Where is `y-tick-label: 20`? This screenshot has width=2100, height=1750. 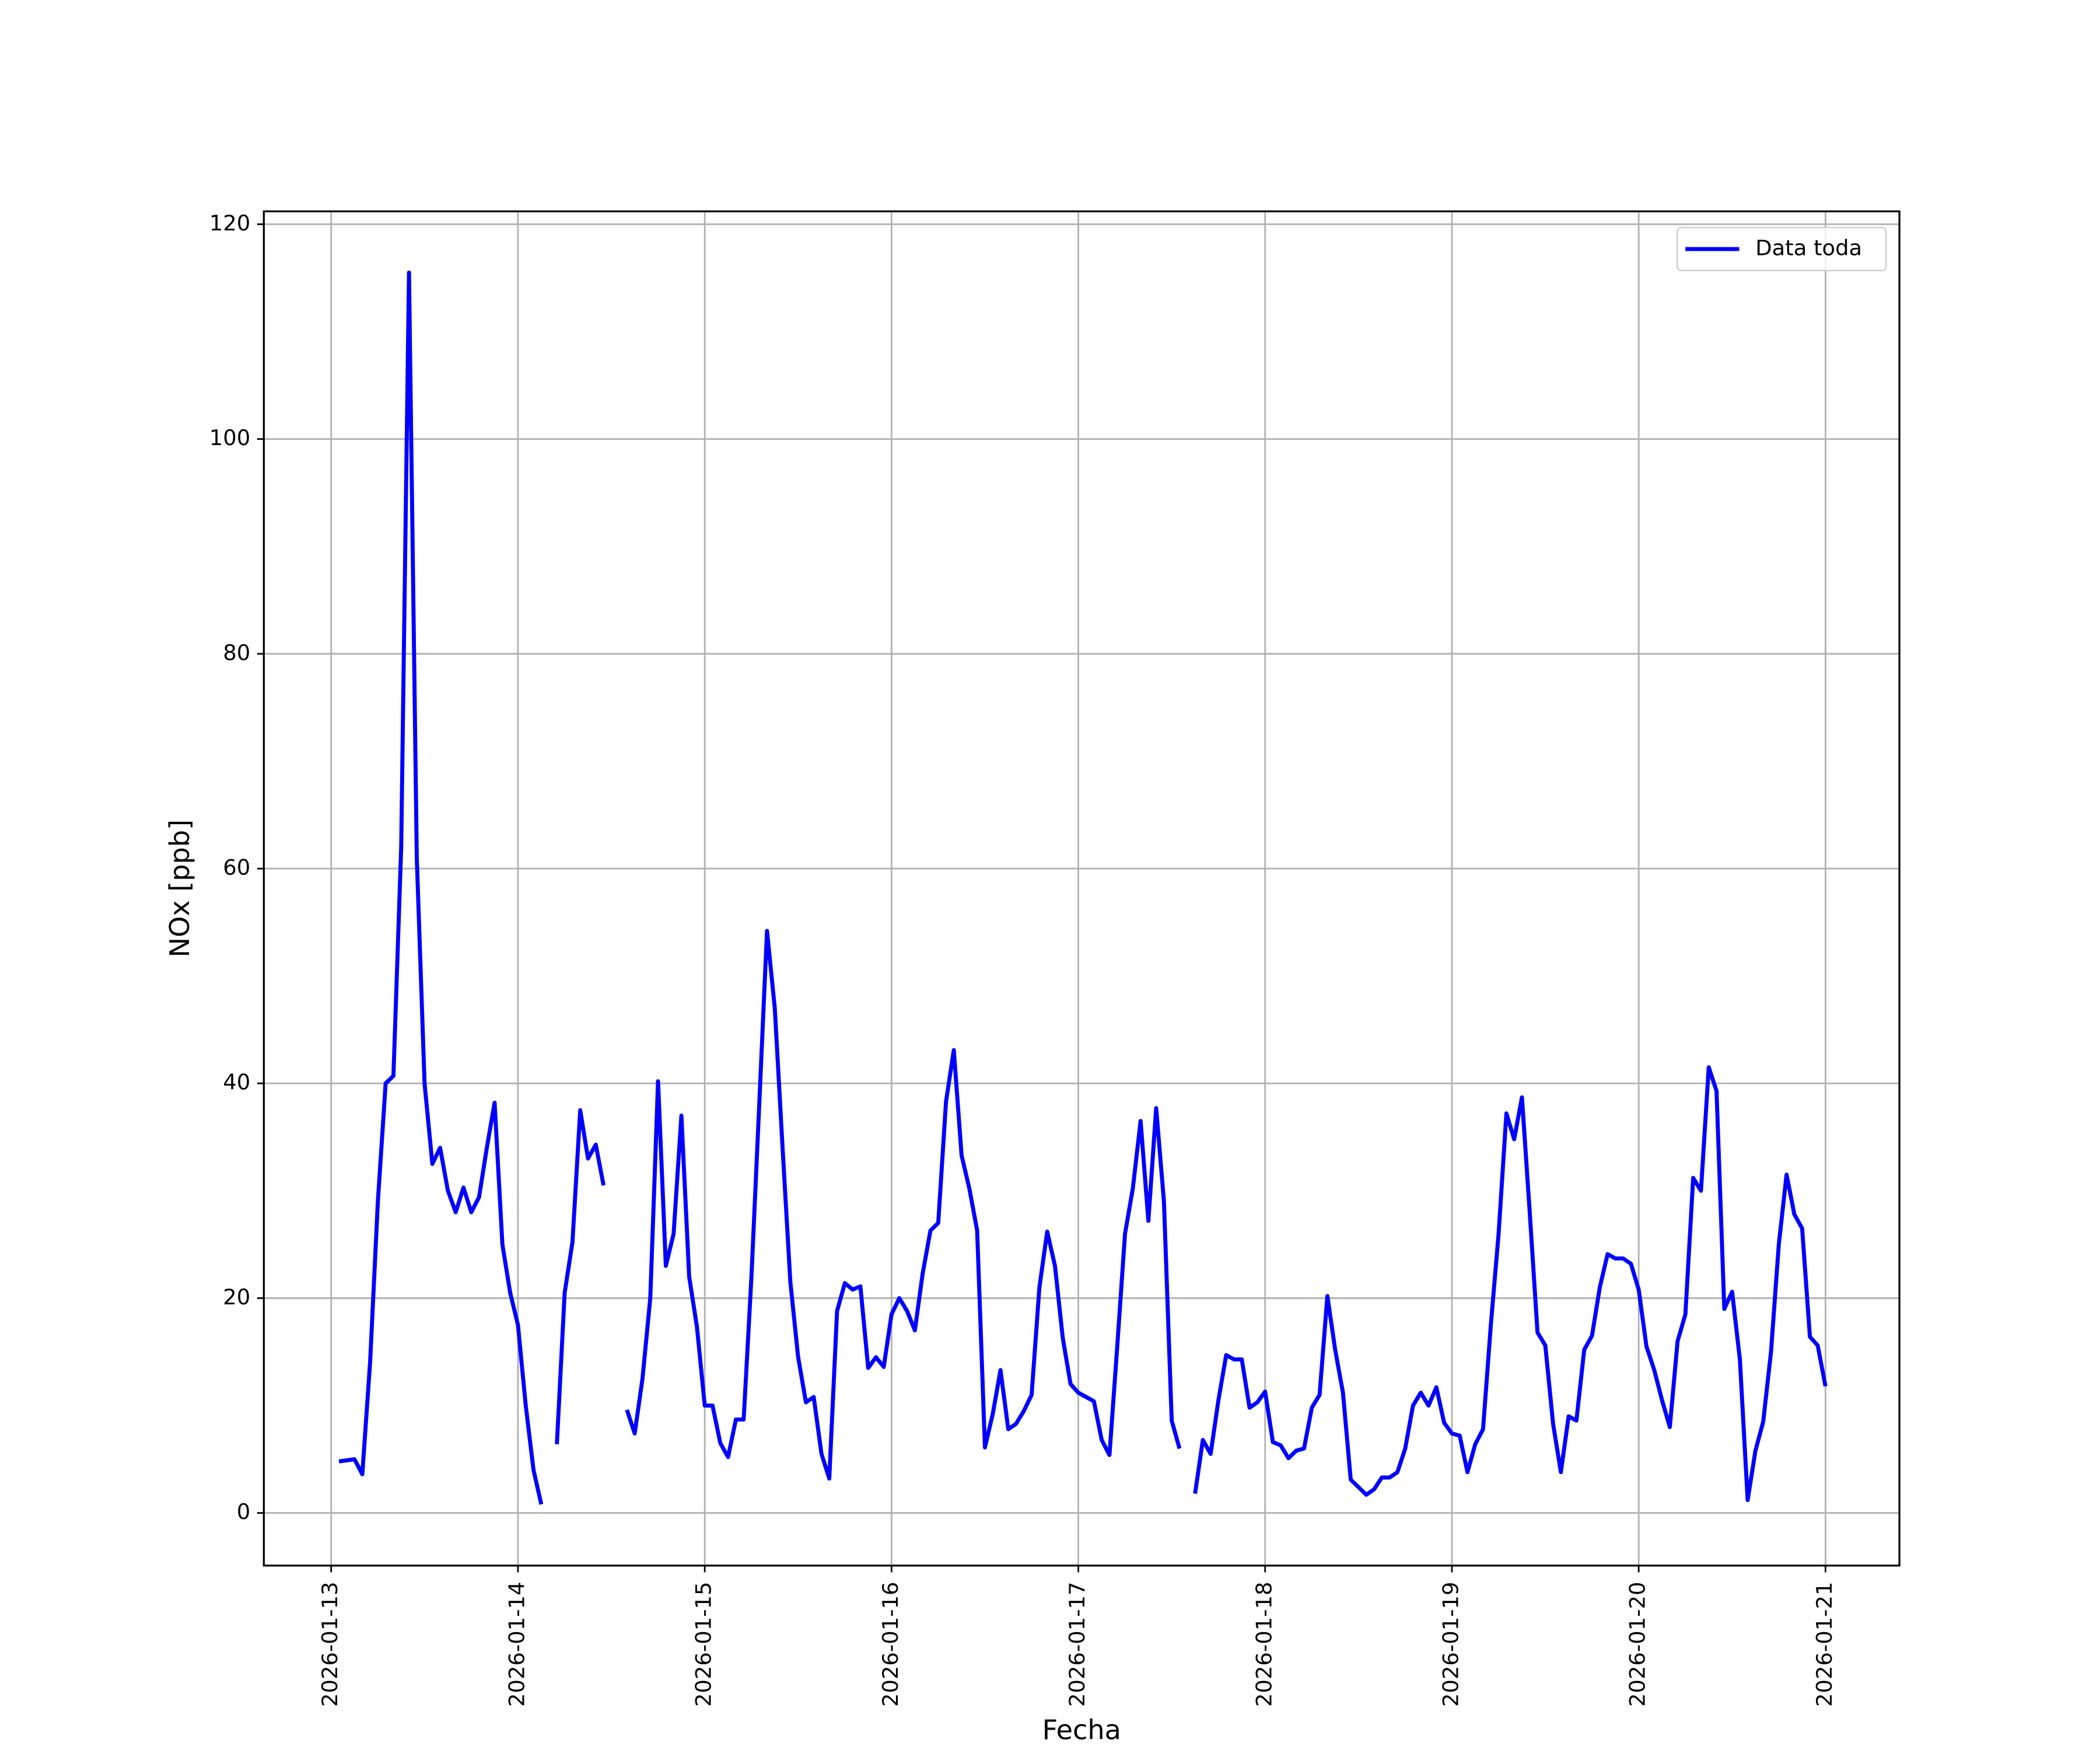 y-tick-label: 20 is located at coordinates (236, 1297).